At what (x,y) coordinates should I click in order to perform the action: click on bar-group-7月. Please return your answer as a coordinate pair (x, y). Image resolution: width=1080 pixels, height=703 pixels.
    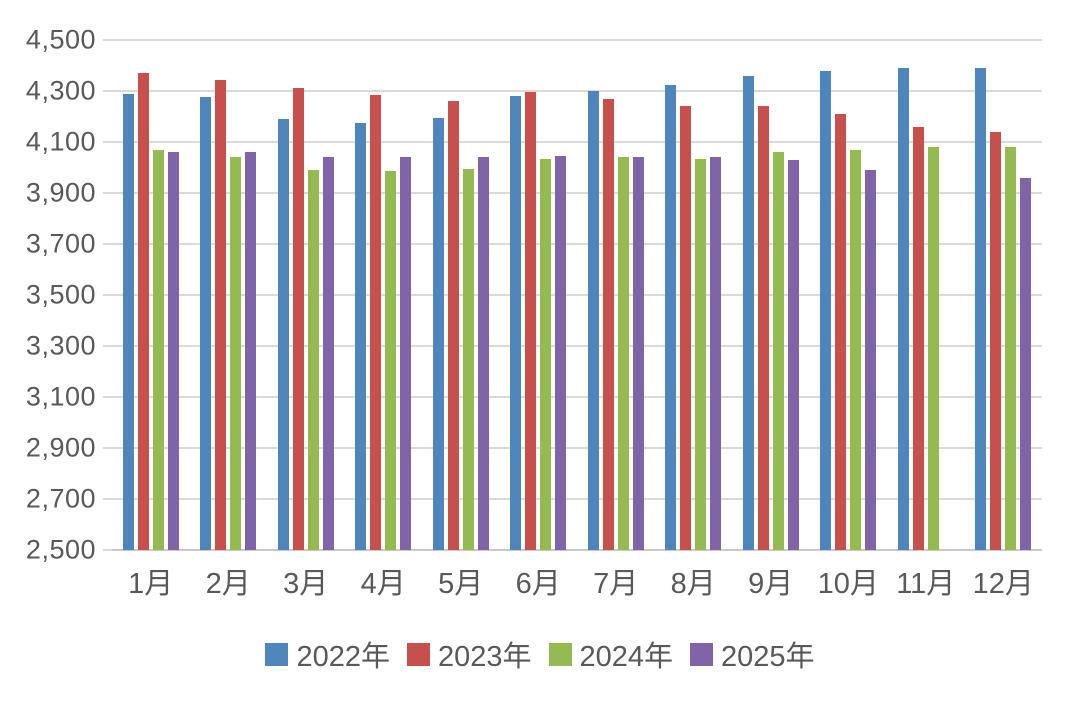
    Looking at the image, I should click on (616, 295).